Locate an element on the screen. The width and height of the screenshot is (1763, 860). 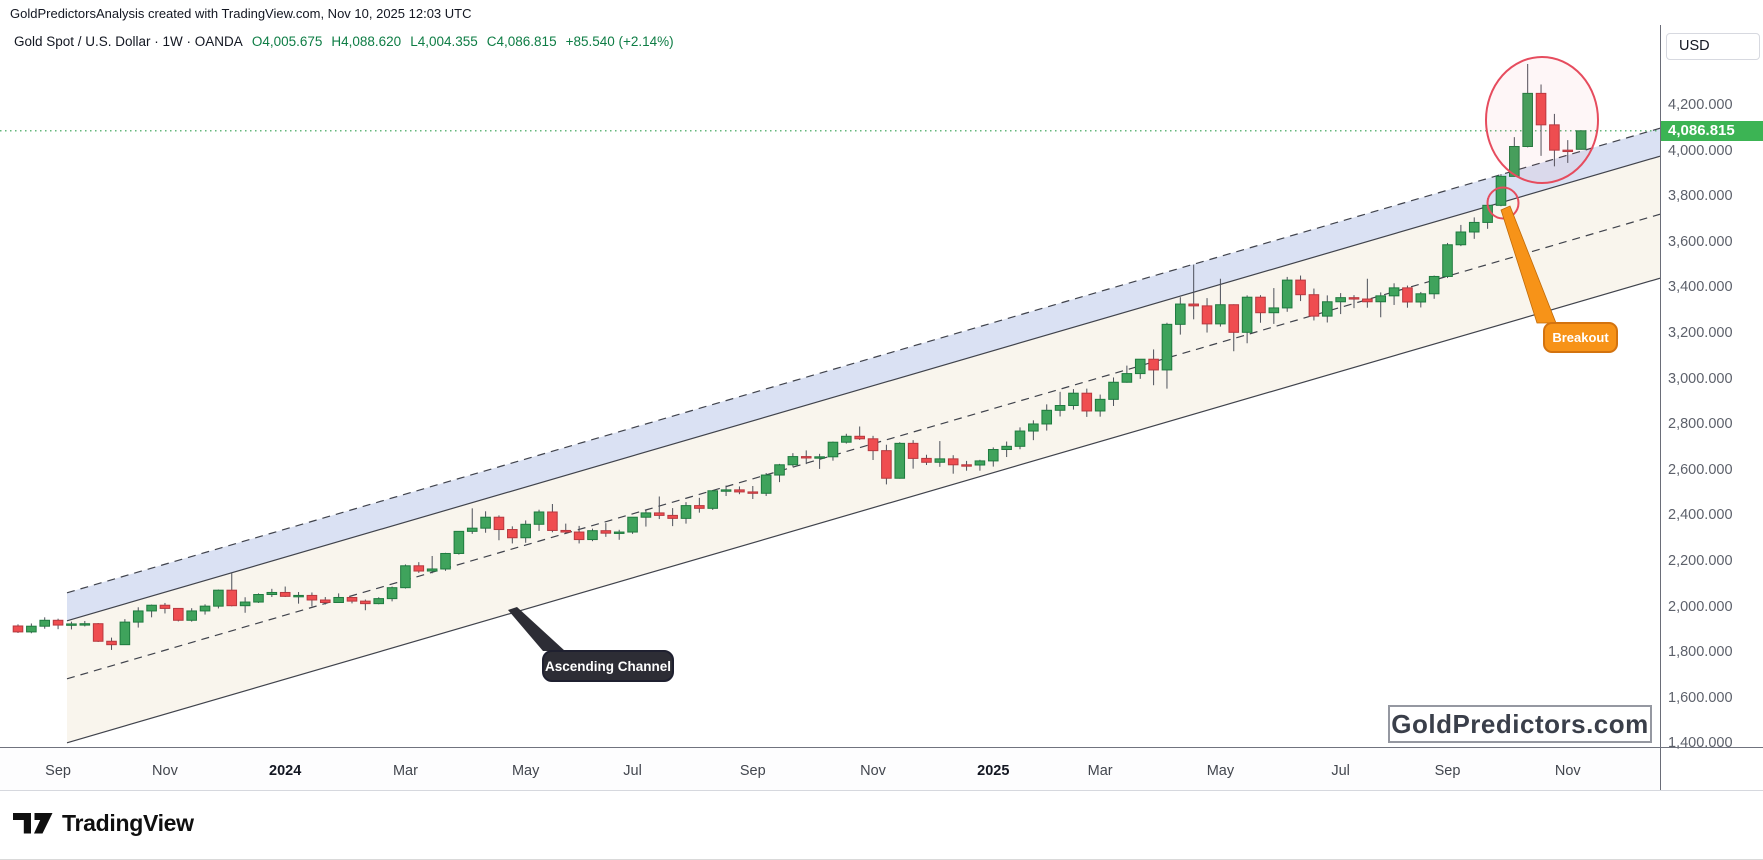
ascending-channel-callout: Ascending Channel is located at coordinates (608, 666).